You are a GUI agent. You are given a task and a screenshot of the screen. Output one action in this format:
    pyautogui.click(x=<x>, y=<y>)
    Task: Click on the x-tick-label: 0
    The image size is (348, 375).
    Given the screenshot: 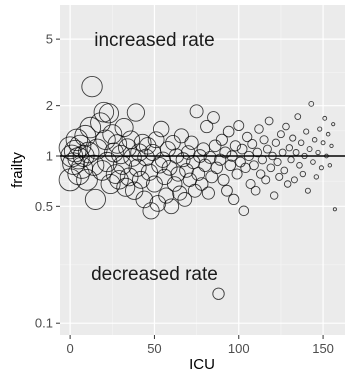 What is the action you would take?
    pyautogui.click(x=70, y=348)
    